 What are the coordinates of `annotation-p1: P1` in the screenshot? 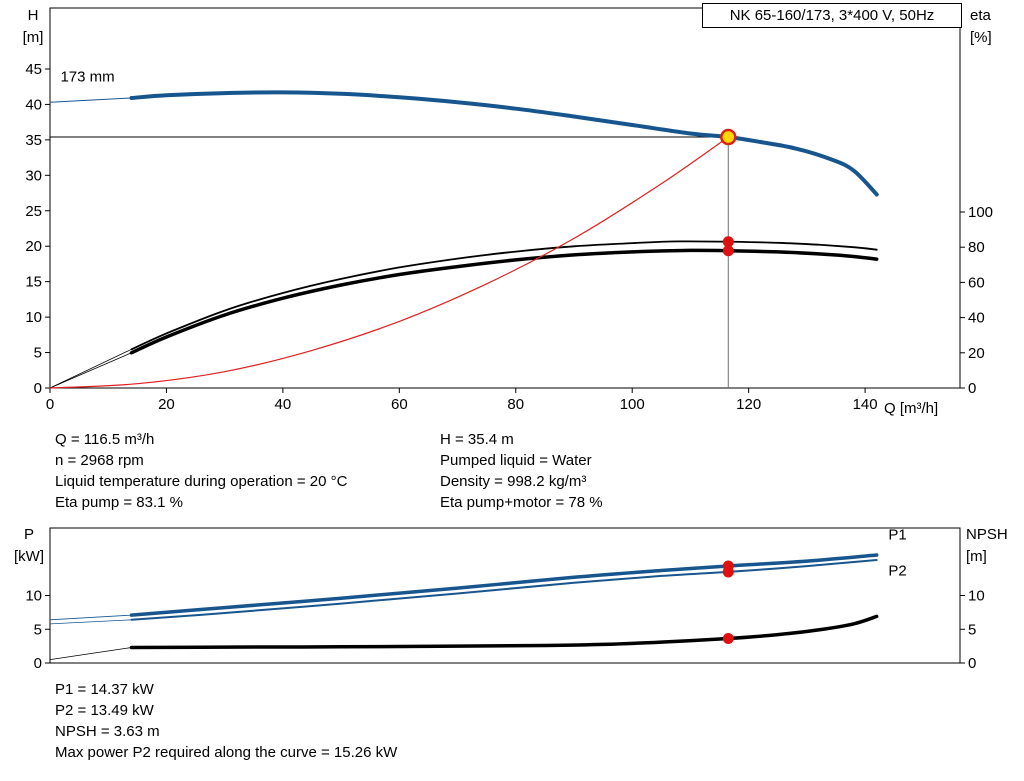 It's located at (897, 534).